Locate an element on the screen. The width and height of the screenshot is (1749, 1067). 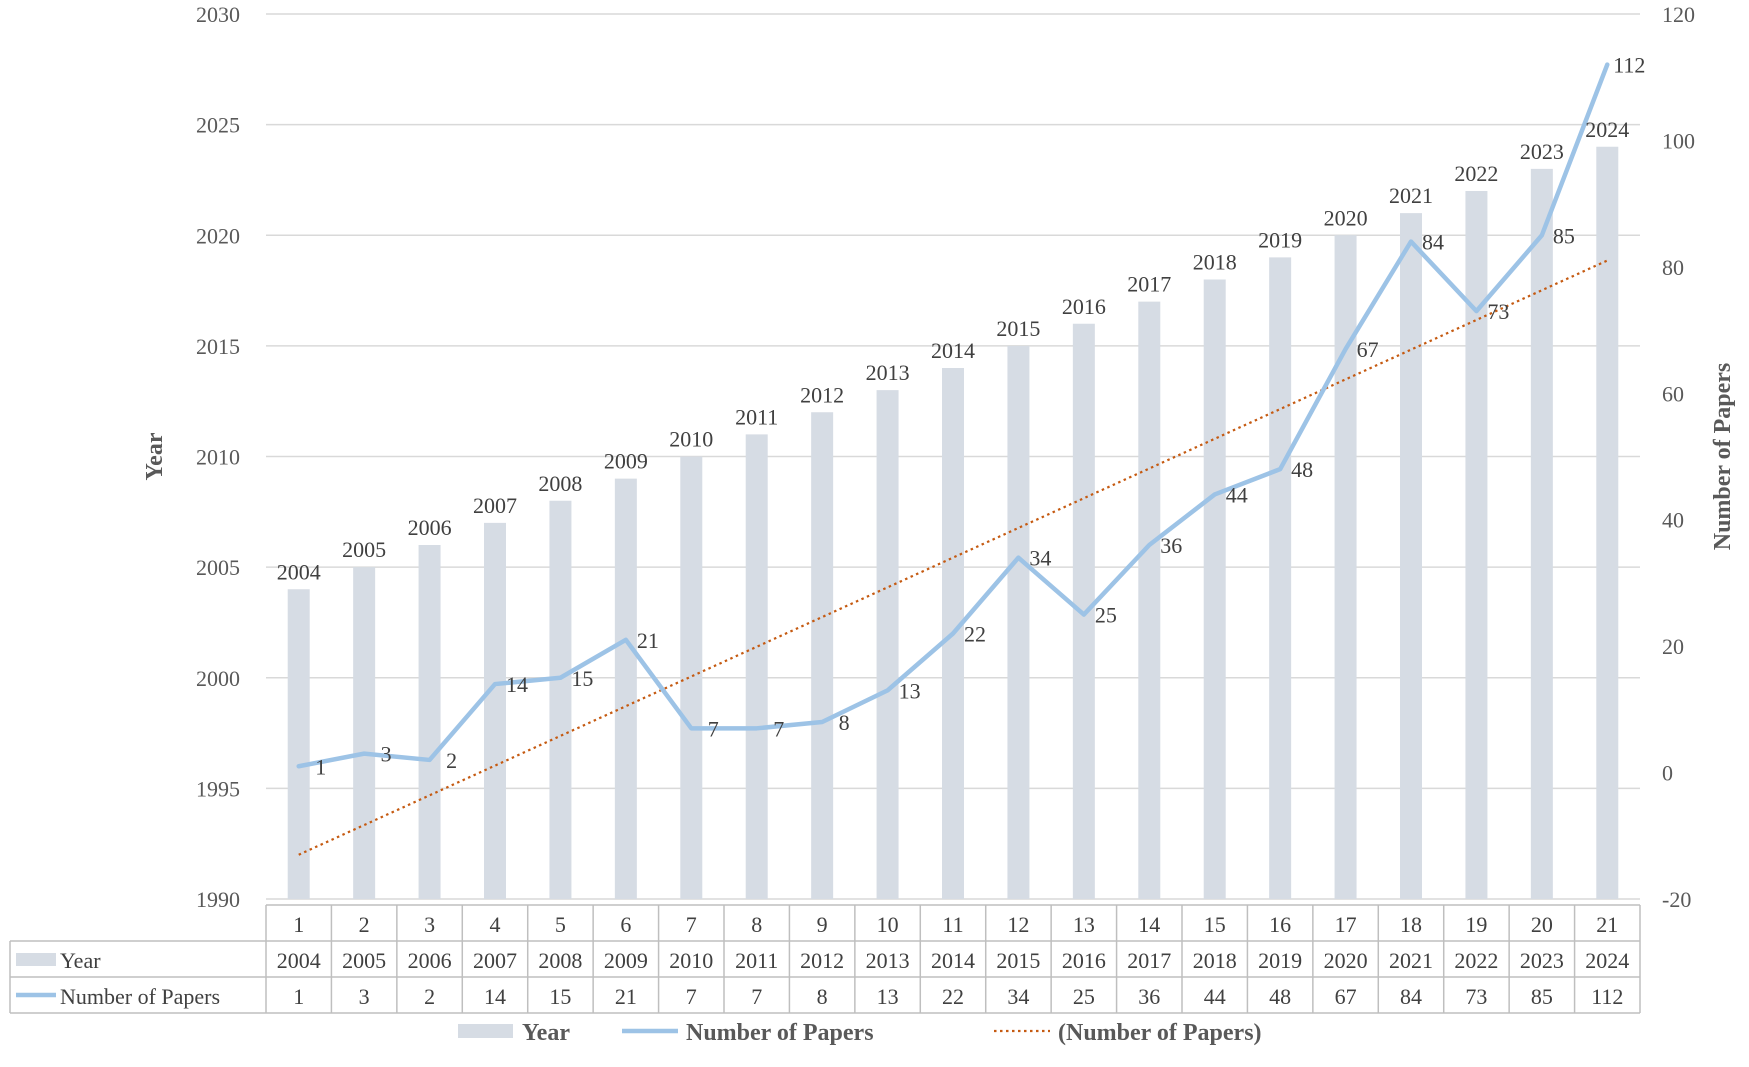
table-cell: 2016 is located at coordinates (1084, 960).